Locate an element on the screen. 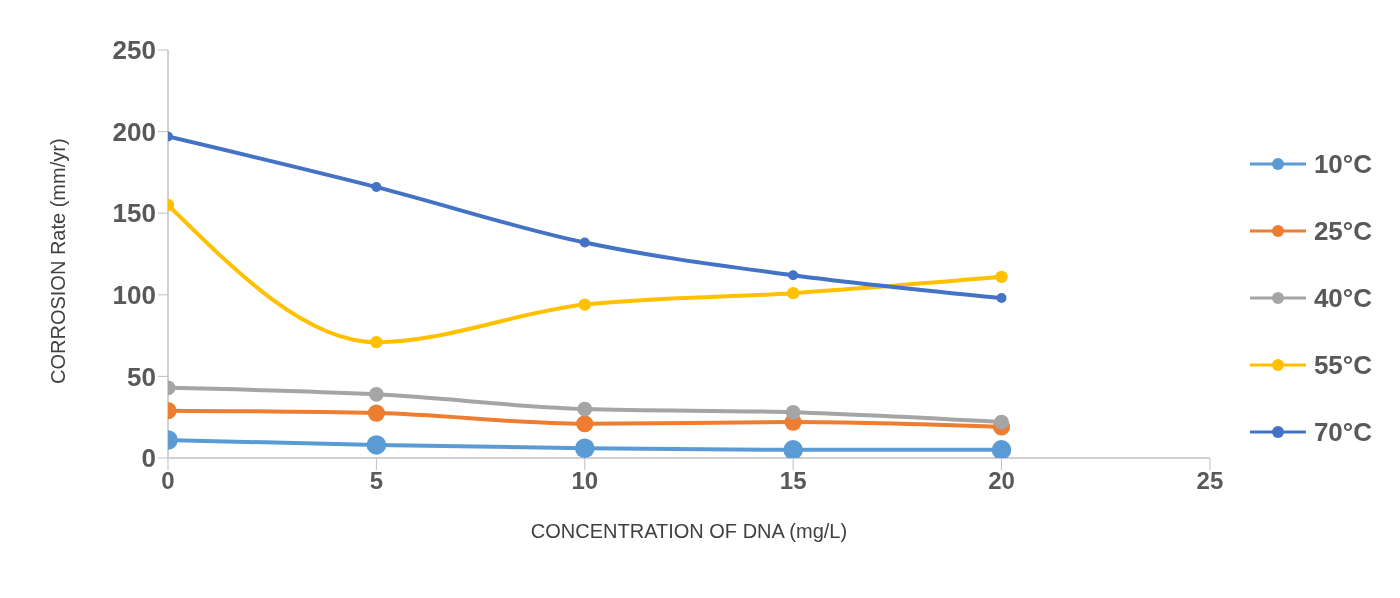  y-tick-label: 250 is located at coordinates (134, 50).